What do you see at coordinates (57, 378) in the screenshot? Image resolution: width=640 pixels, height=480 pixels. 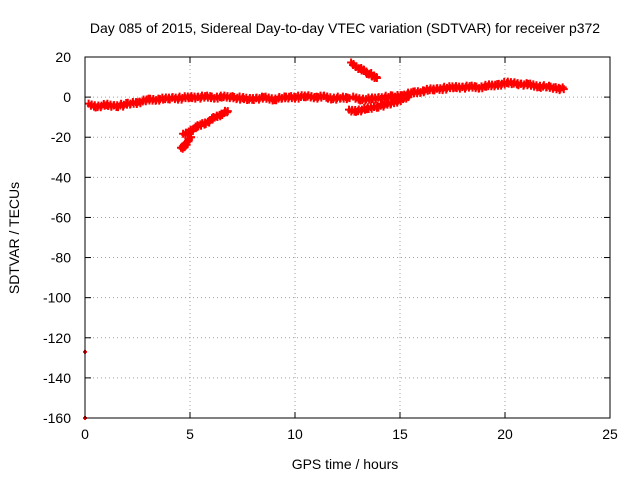 I see `y-tick-label: -140` at bounding box center [57, 378].